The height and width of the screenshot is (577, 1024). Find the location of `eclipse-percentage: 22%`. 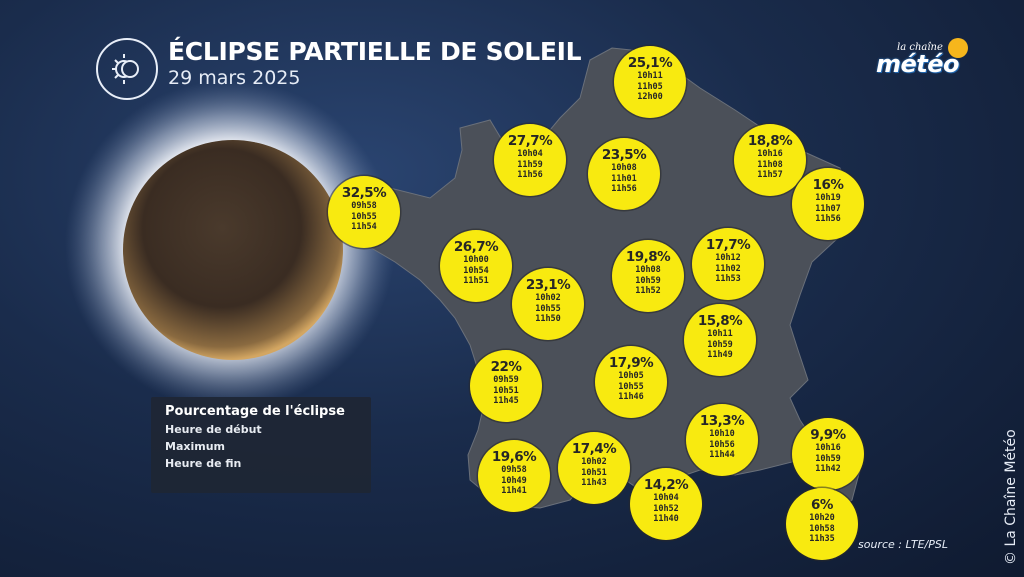

eclipse-percentage: 22% is located at coordinates (506, 367).